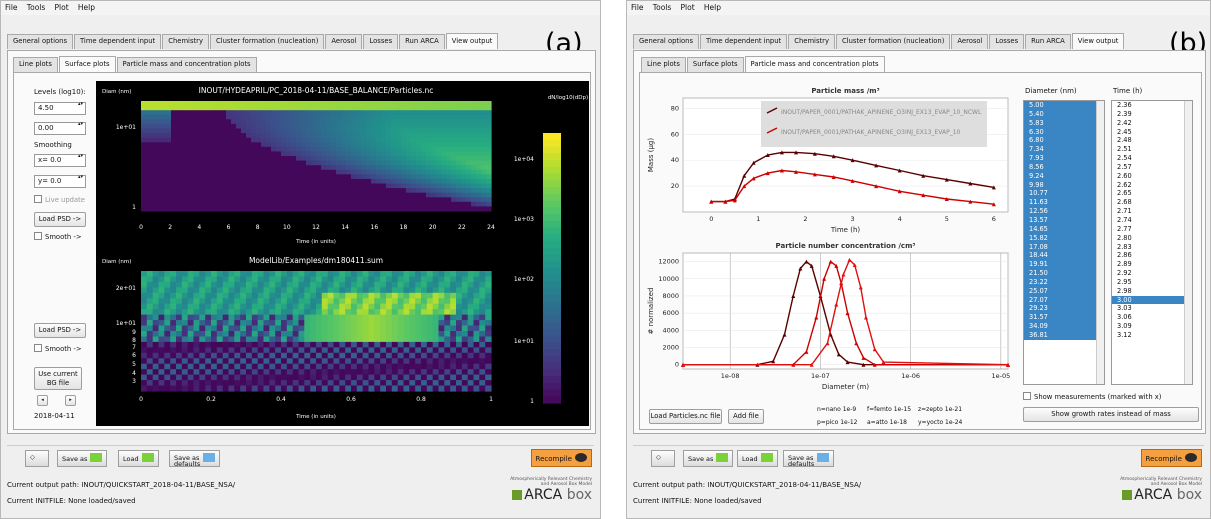  What do you see at coordinates (58, 236) in the screenshot?
I see `smooth-checkbox-1: Smooth ->` at bounding box center [58, 236].